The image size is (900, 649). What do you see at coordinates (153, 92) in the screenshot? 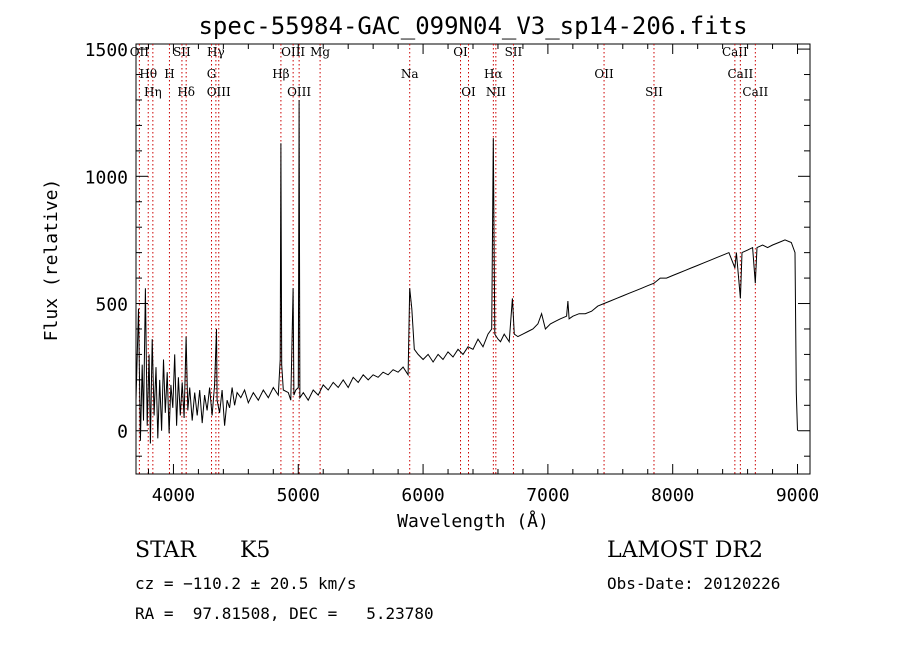
I see `line-label: Hη` at bounding box center [153, 92].